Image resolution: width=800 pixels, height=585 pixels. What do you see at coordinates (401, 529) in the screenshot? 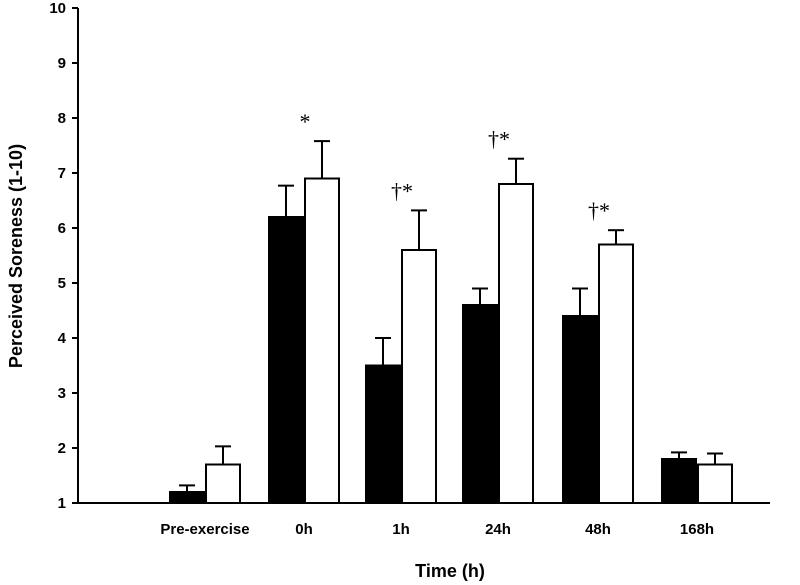
I see `x-tick-label: 1h` at bounding box center [401, 529].